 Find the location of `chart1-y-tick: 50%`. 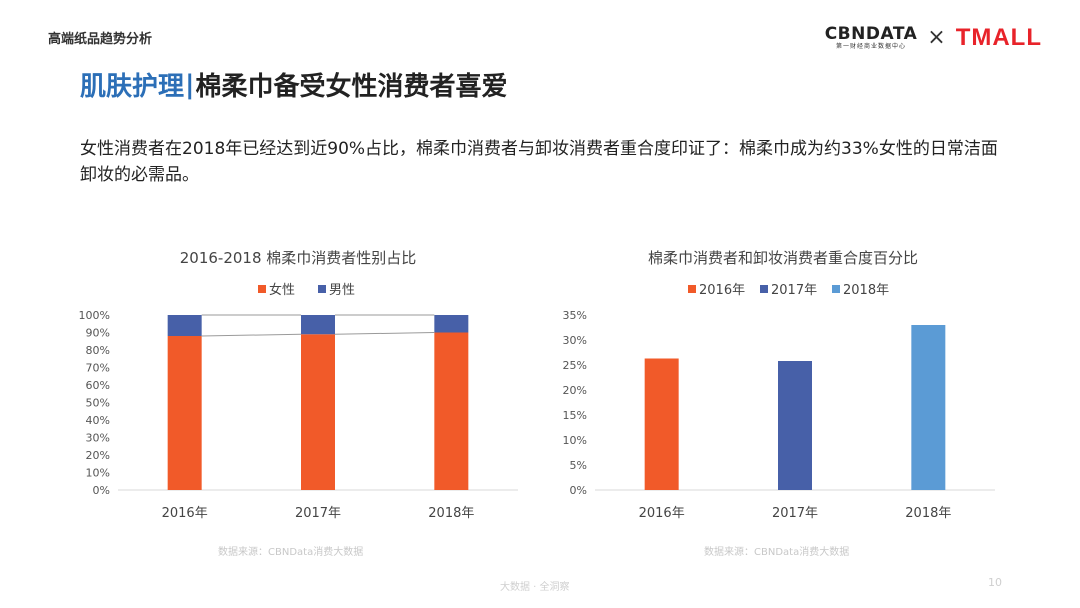

chart1-y-tick: 50% is located at coordinates (98, 403).